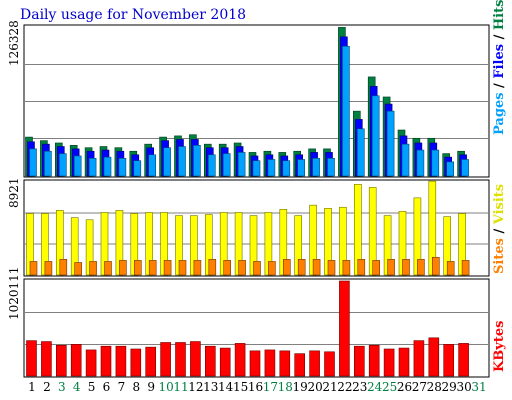 This screenshot has height=400, width=512. I want to click on x-tick-label: 17, so click(270, 387).